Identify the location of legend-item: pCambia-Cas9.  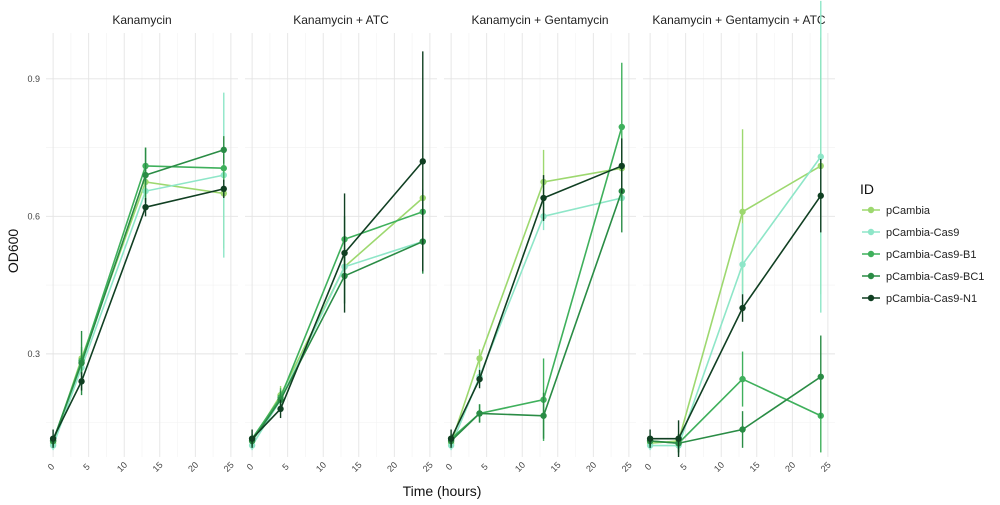
(910, 233).